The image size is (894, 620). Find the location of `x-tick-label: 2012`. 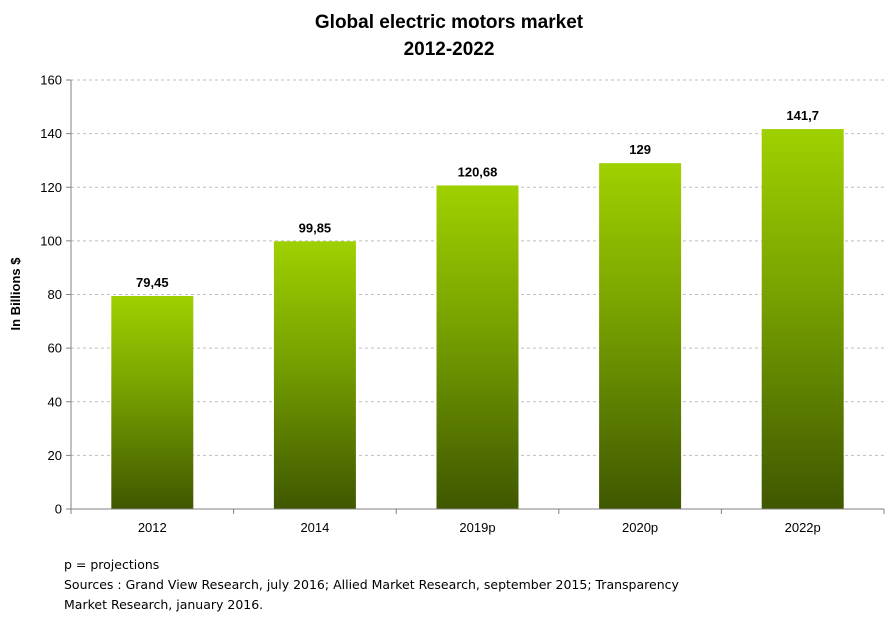

x-tick-label: 2012 is located at coordinates (152, 527).